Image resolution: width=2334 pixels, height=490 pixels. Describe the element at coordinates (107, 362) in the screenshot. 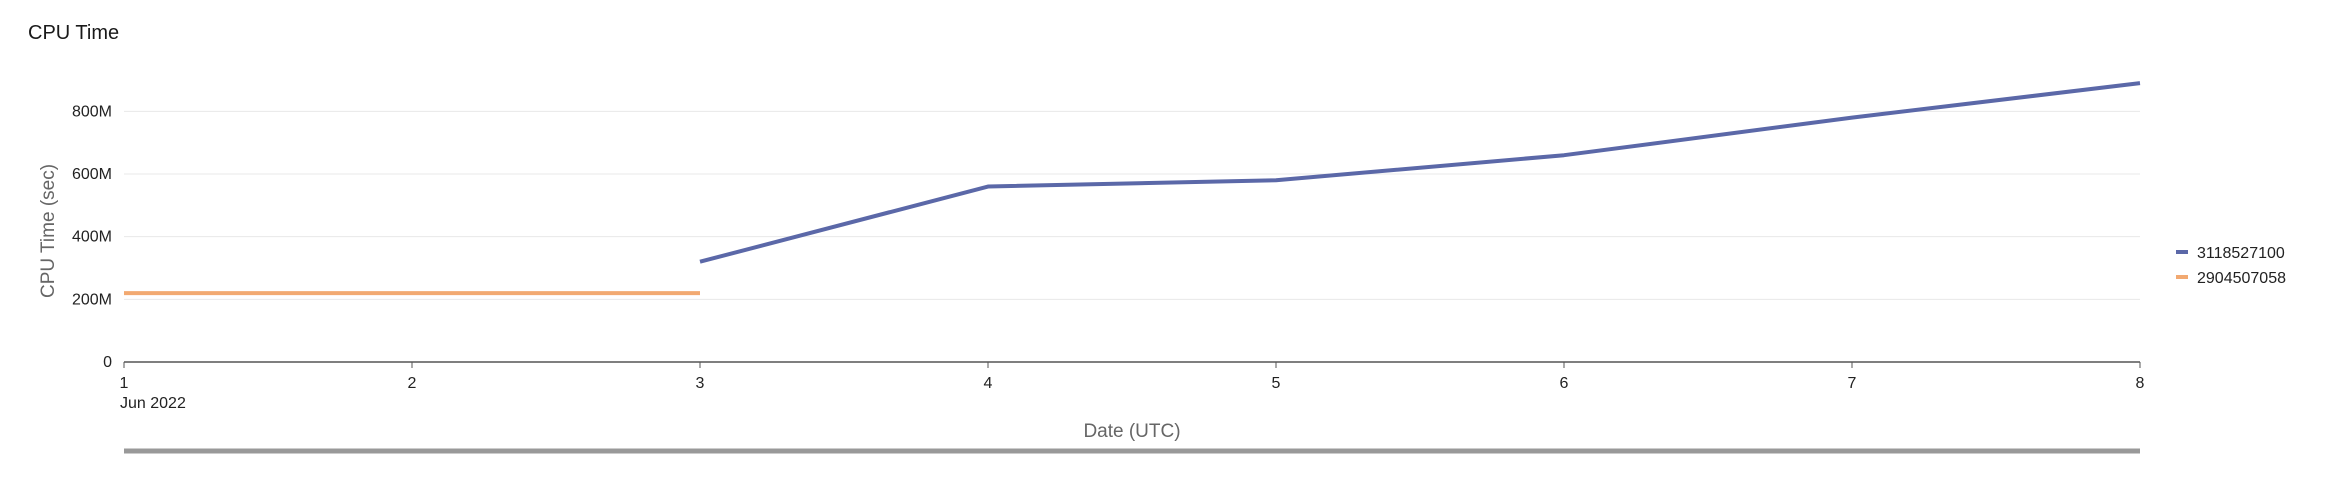

I see `y-tick-label: 0` at that location.